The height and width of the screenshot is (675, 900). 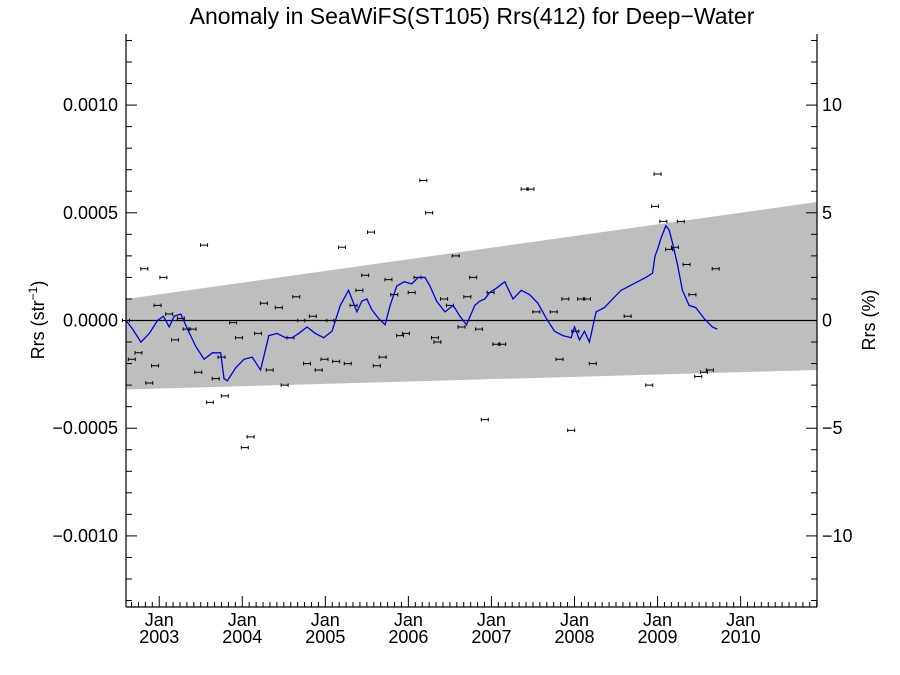 I want to click on y-tick-label: 0.0005, so click(x=90, y=213).